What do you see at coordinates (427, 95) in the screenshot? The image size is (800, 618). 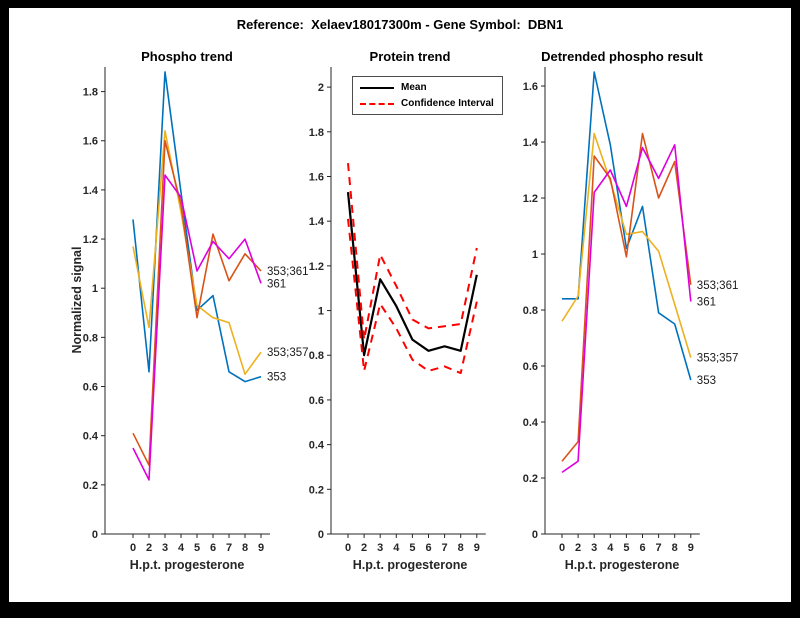 I see `legend: Mean Confidence Interval` at bounding box center [427, 95].